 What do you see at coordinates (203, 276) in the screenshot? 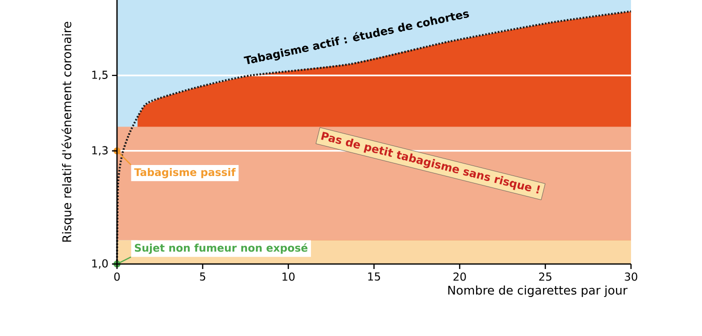
I see `x-tick-label: 5` at bounding box center [203, 276].